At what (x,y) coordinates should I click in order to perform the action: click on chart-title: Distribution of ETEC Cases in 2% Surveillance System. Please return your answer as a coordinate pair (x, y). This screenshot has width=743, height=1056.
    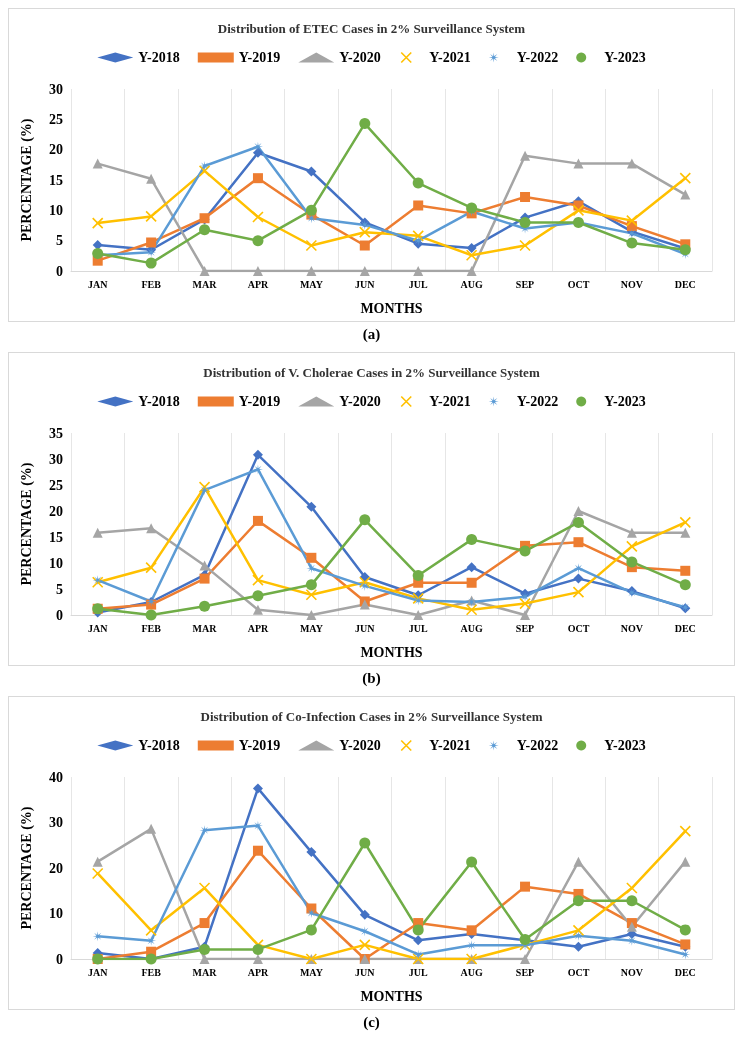
    Looking at the image, I should click on (371, 28).